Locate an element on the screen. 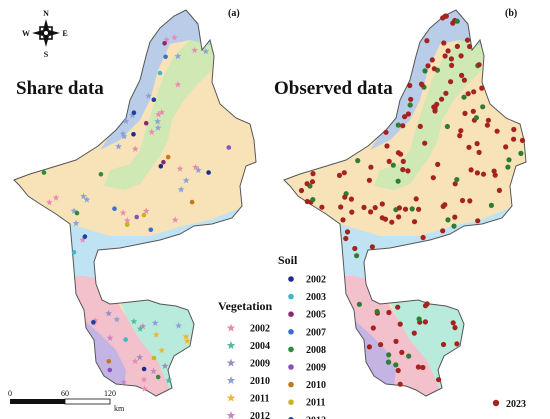 The image size is (550, 419). scale-bar: 0 60 120 km is located at coordinates (66, 401).